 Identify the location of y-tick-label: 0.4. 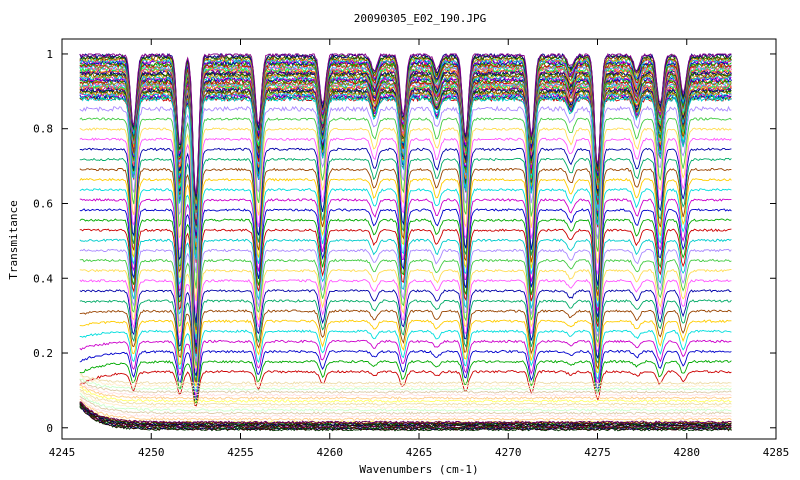
(43, 278).